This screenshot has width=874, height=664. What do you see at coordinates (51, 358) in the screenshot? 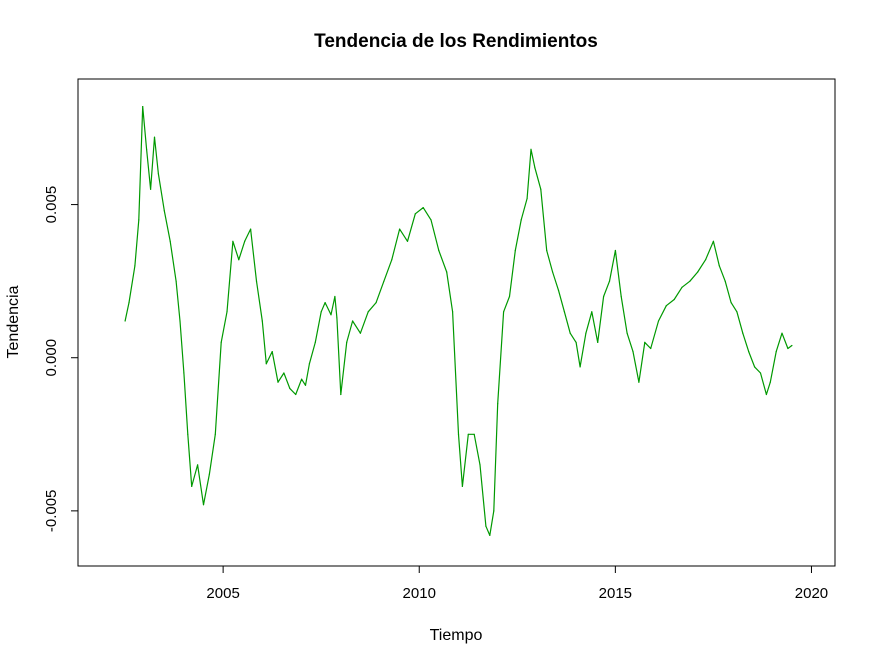
I see `y-tick-label: 0.000` at bounding box center [51, 358].